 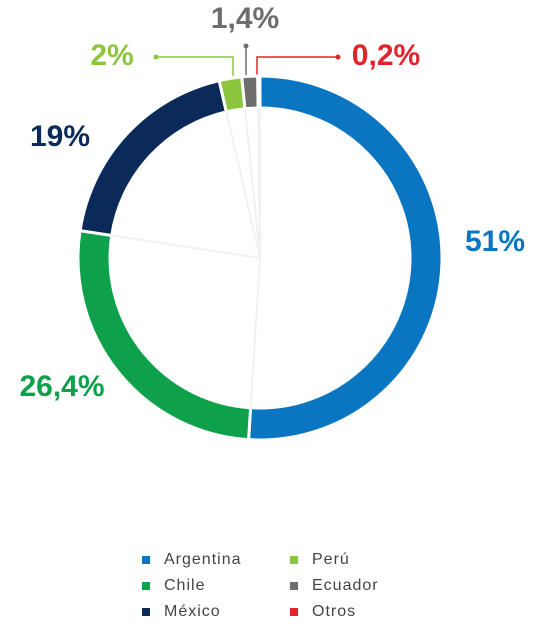 What do you see at coordinates (60, 136) in the screenshot?
I see `value-label: 19%` at bounding box center [60, 136].